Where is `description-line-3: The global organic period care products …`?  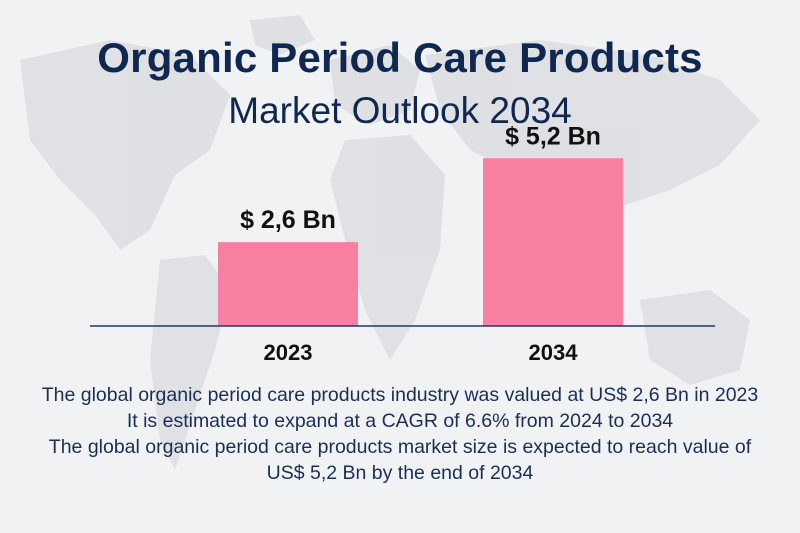
description-line-3: The global organic period care products … is located at coordinates (400, 460).